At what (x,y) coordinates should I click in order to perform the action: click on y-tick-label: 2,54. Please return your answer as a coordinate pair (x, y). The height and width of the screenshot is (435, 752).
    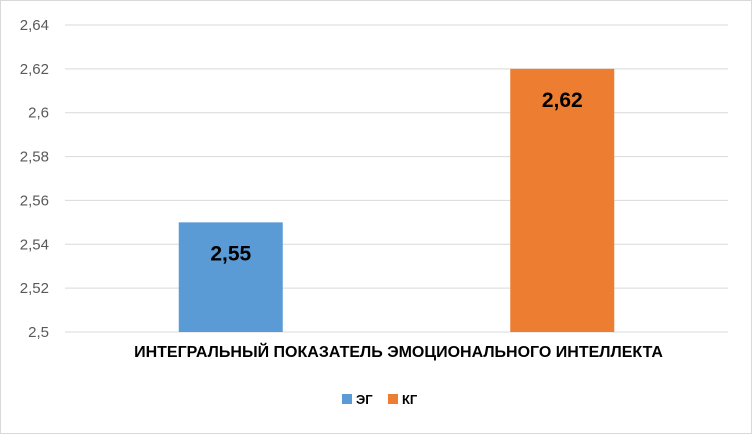
    Looking at the image, I should click on (34, 244).